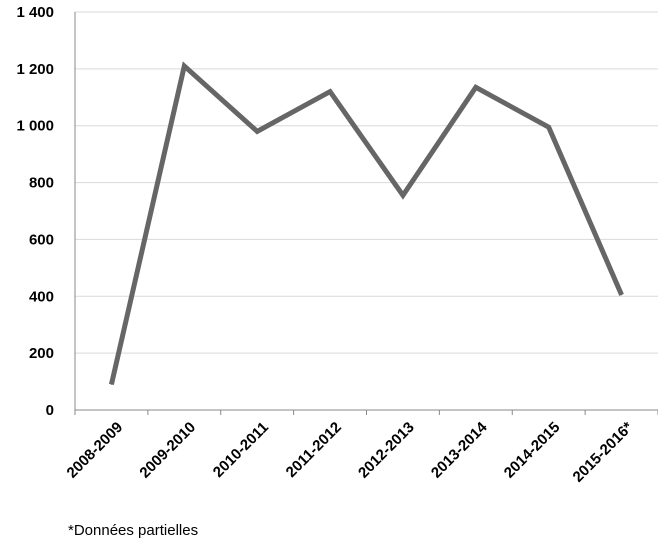  I want to click on y-tick-label: 1 000, so click(35, 126).